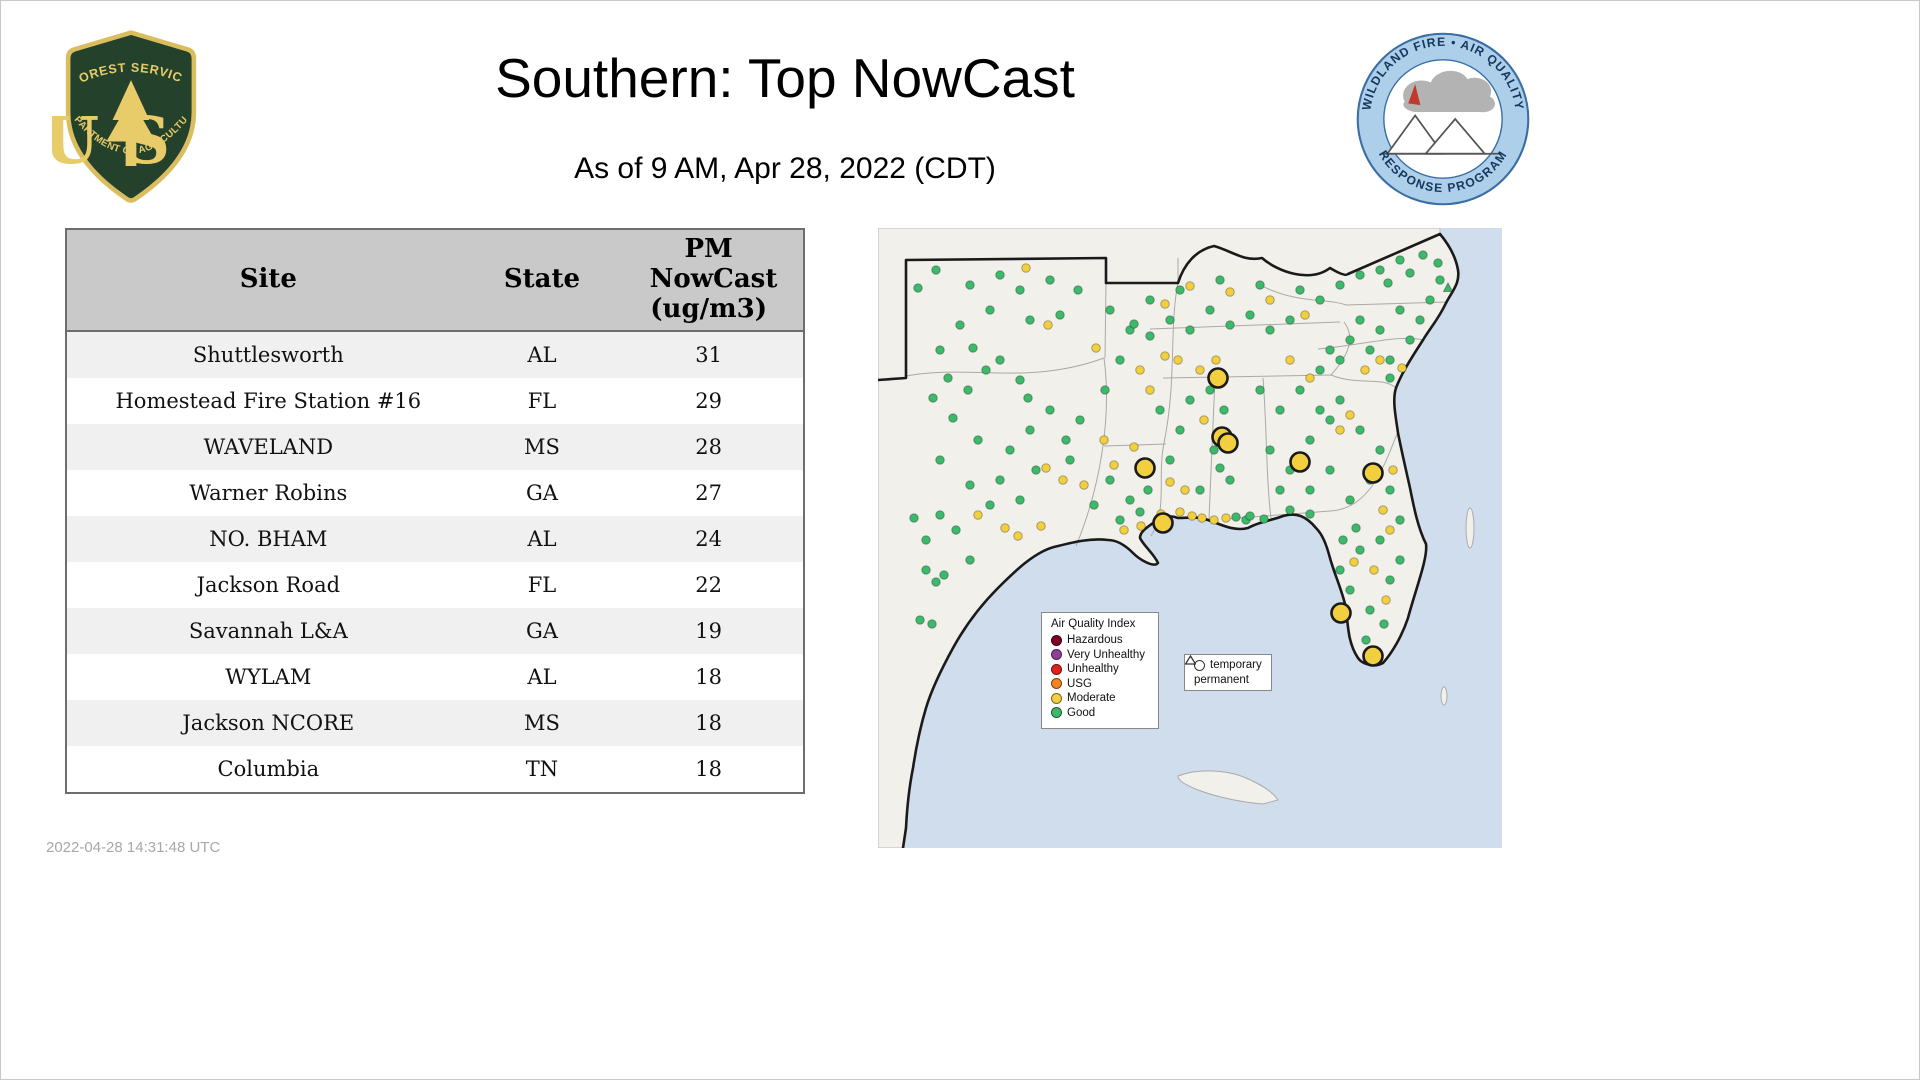  What do you see at coordinates (1414, 95) in the screenshot?
I see `fire-icon` at bounding box center [1414, 95].